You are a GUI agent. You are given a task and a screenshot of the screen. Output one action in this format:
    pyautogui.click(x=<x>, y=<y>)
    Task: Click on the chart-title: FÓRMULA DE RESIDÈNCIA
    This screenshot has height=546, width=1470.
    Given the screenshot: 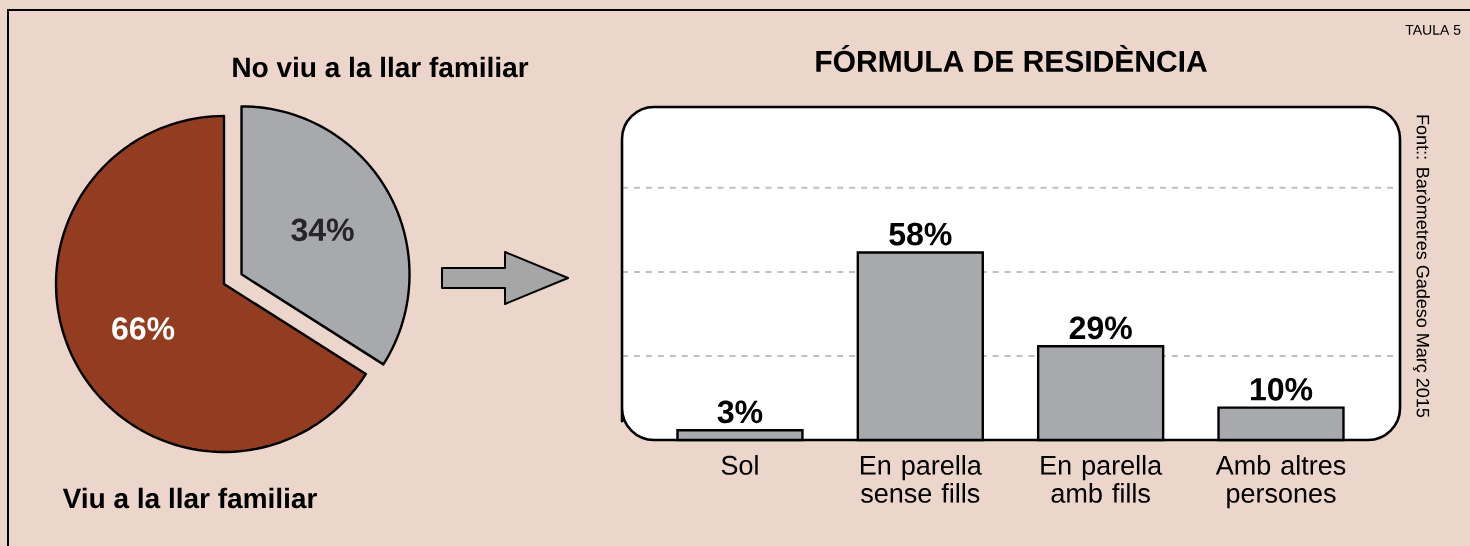 What is the action you would take?
    pyautogui.click(x=1011, y=58)
    